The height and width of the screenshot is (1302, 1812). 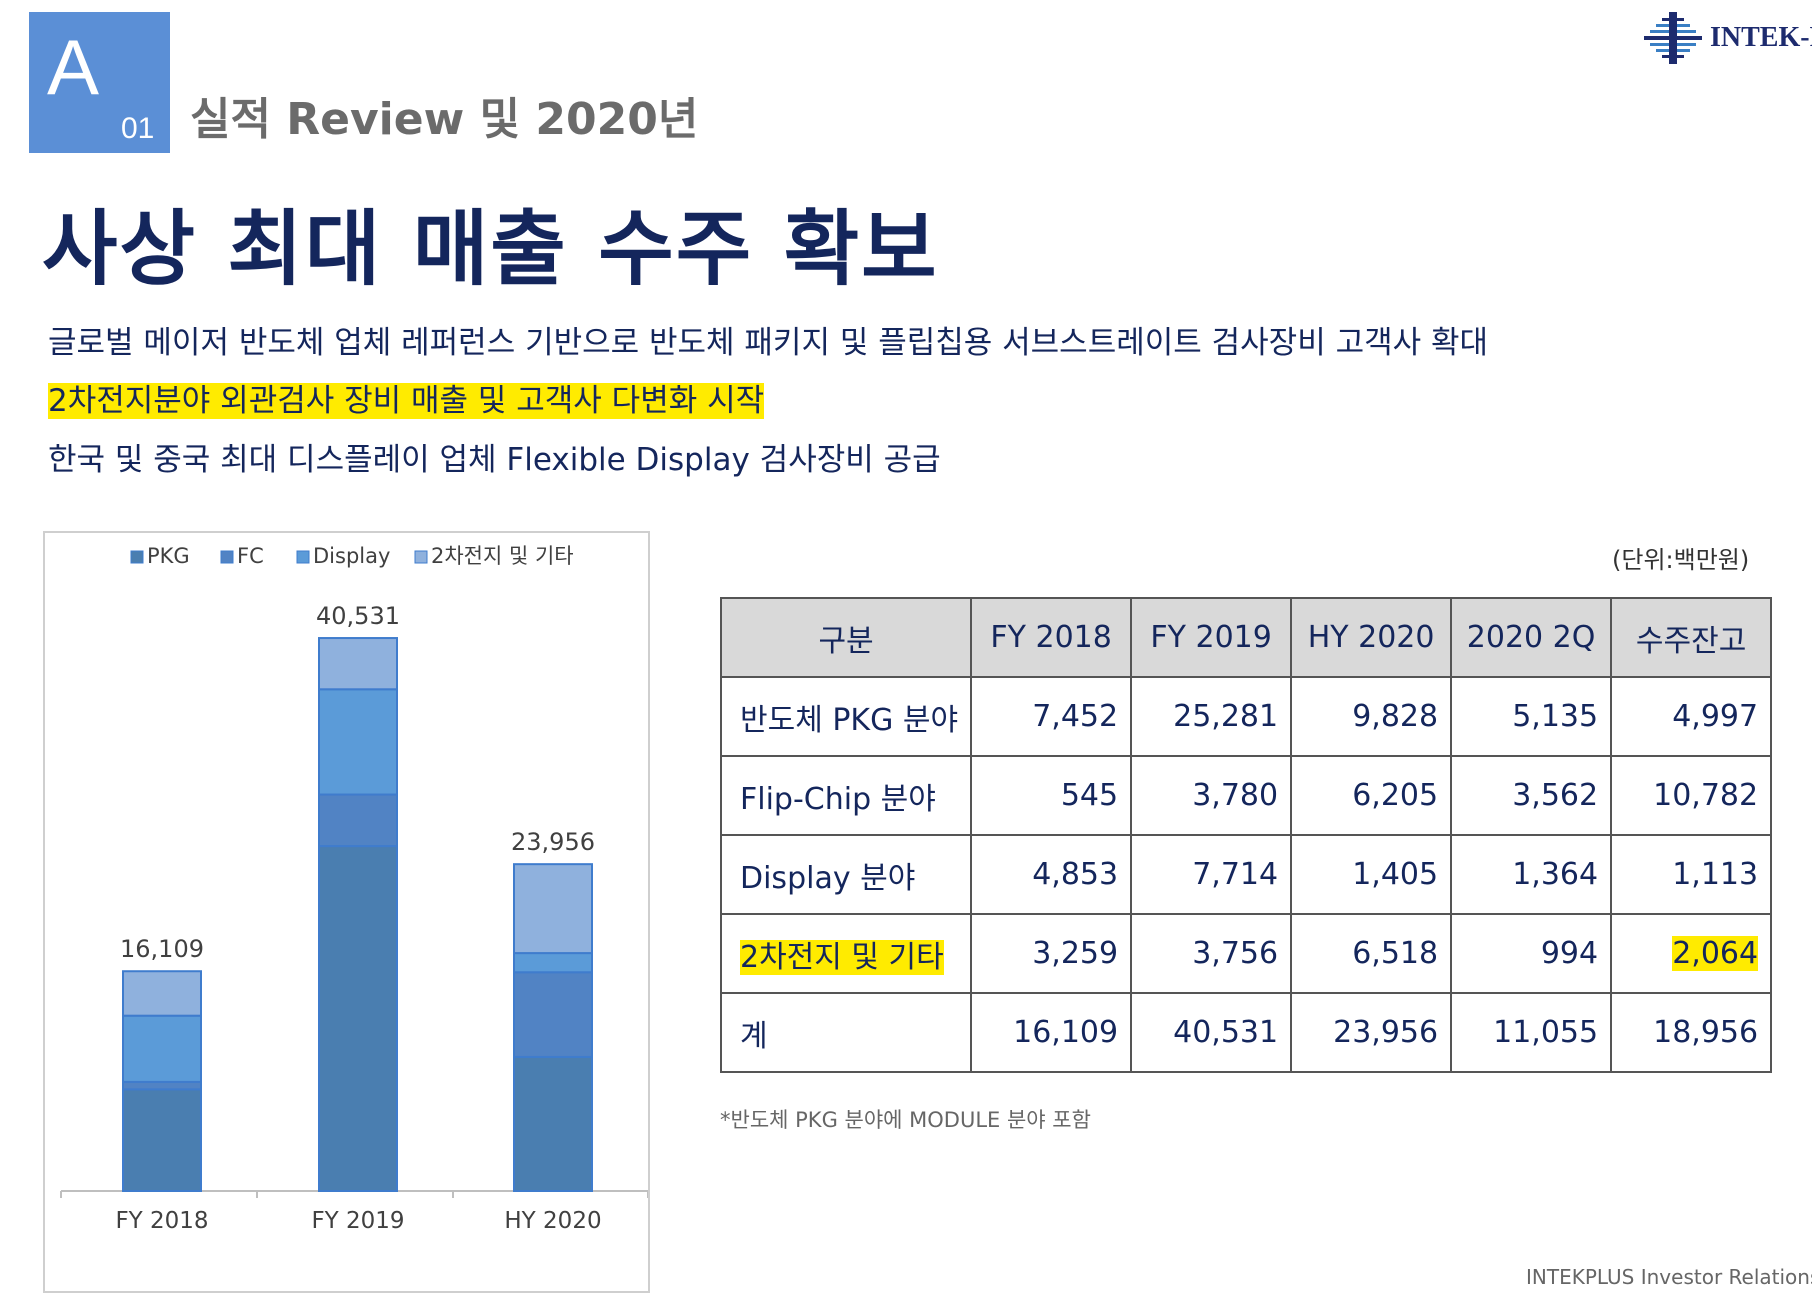 I want to click on row-label: 2차전지 및 기타, so click(x=846, y=953).